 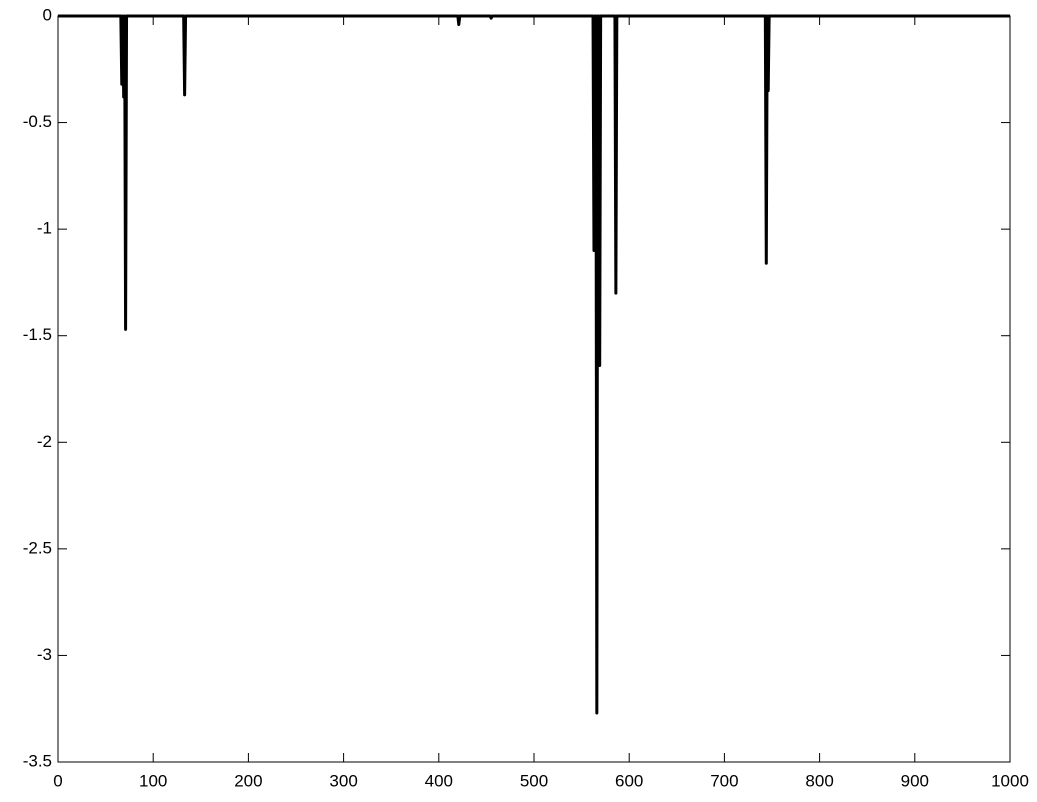 I want to click on x-tick-label: 600, so click(x=629, y=780).